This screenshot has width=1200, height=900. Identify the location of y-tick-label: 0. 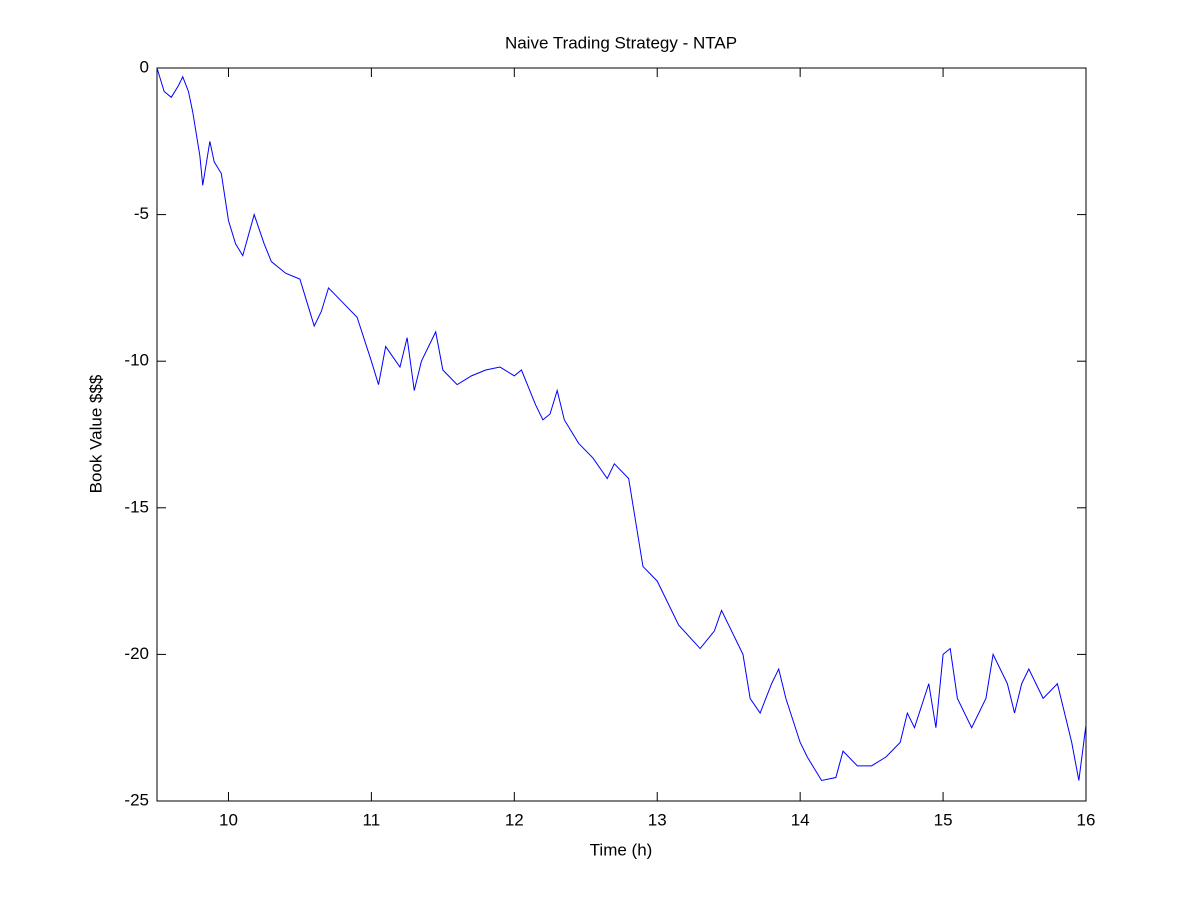
(144, 66).